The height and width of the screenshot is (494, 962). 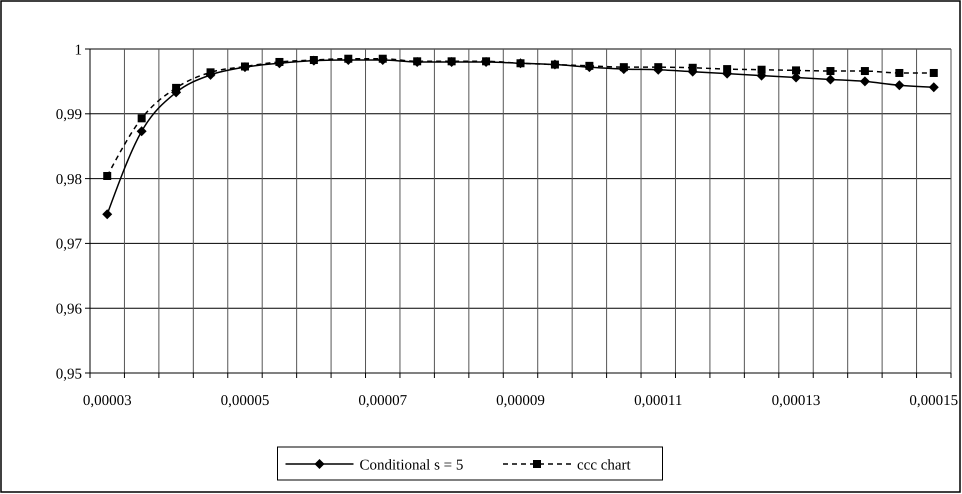 I want to click on y-tick-label: 0,99, so click(x=69, y=115).